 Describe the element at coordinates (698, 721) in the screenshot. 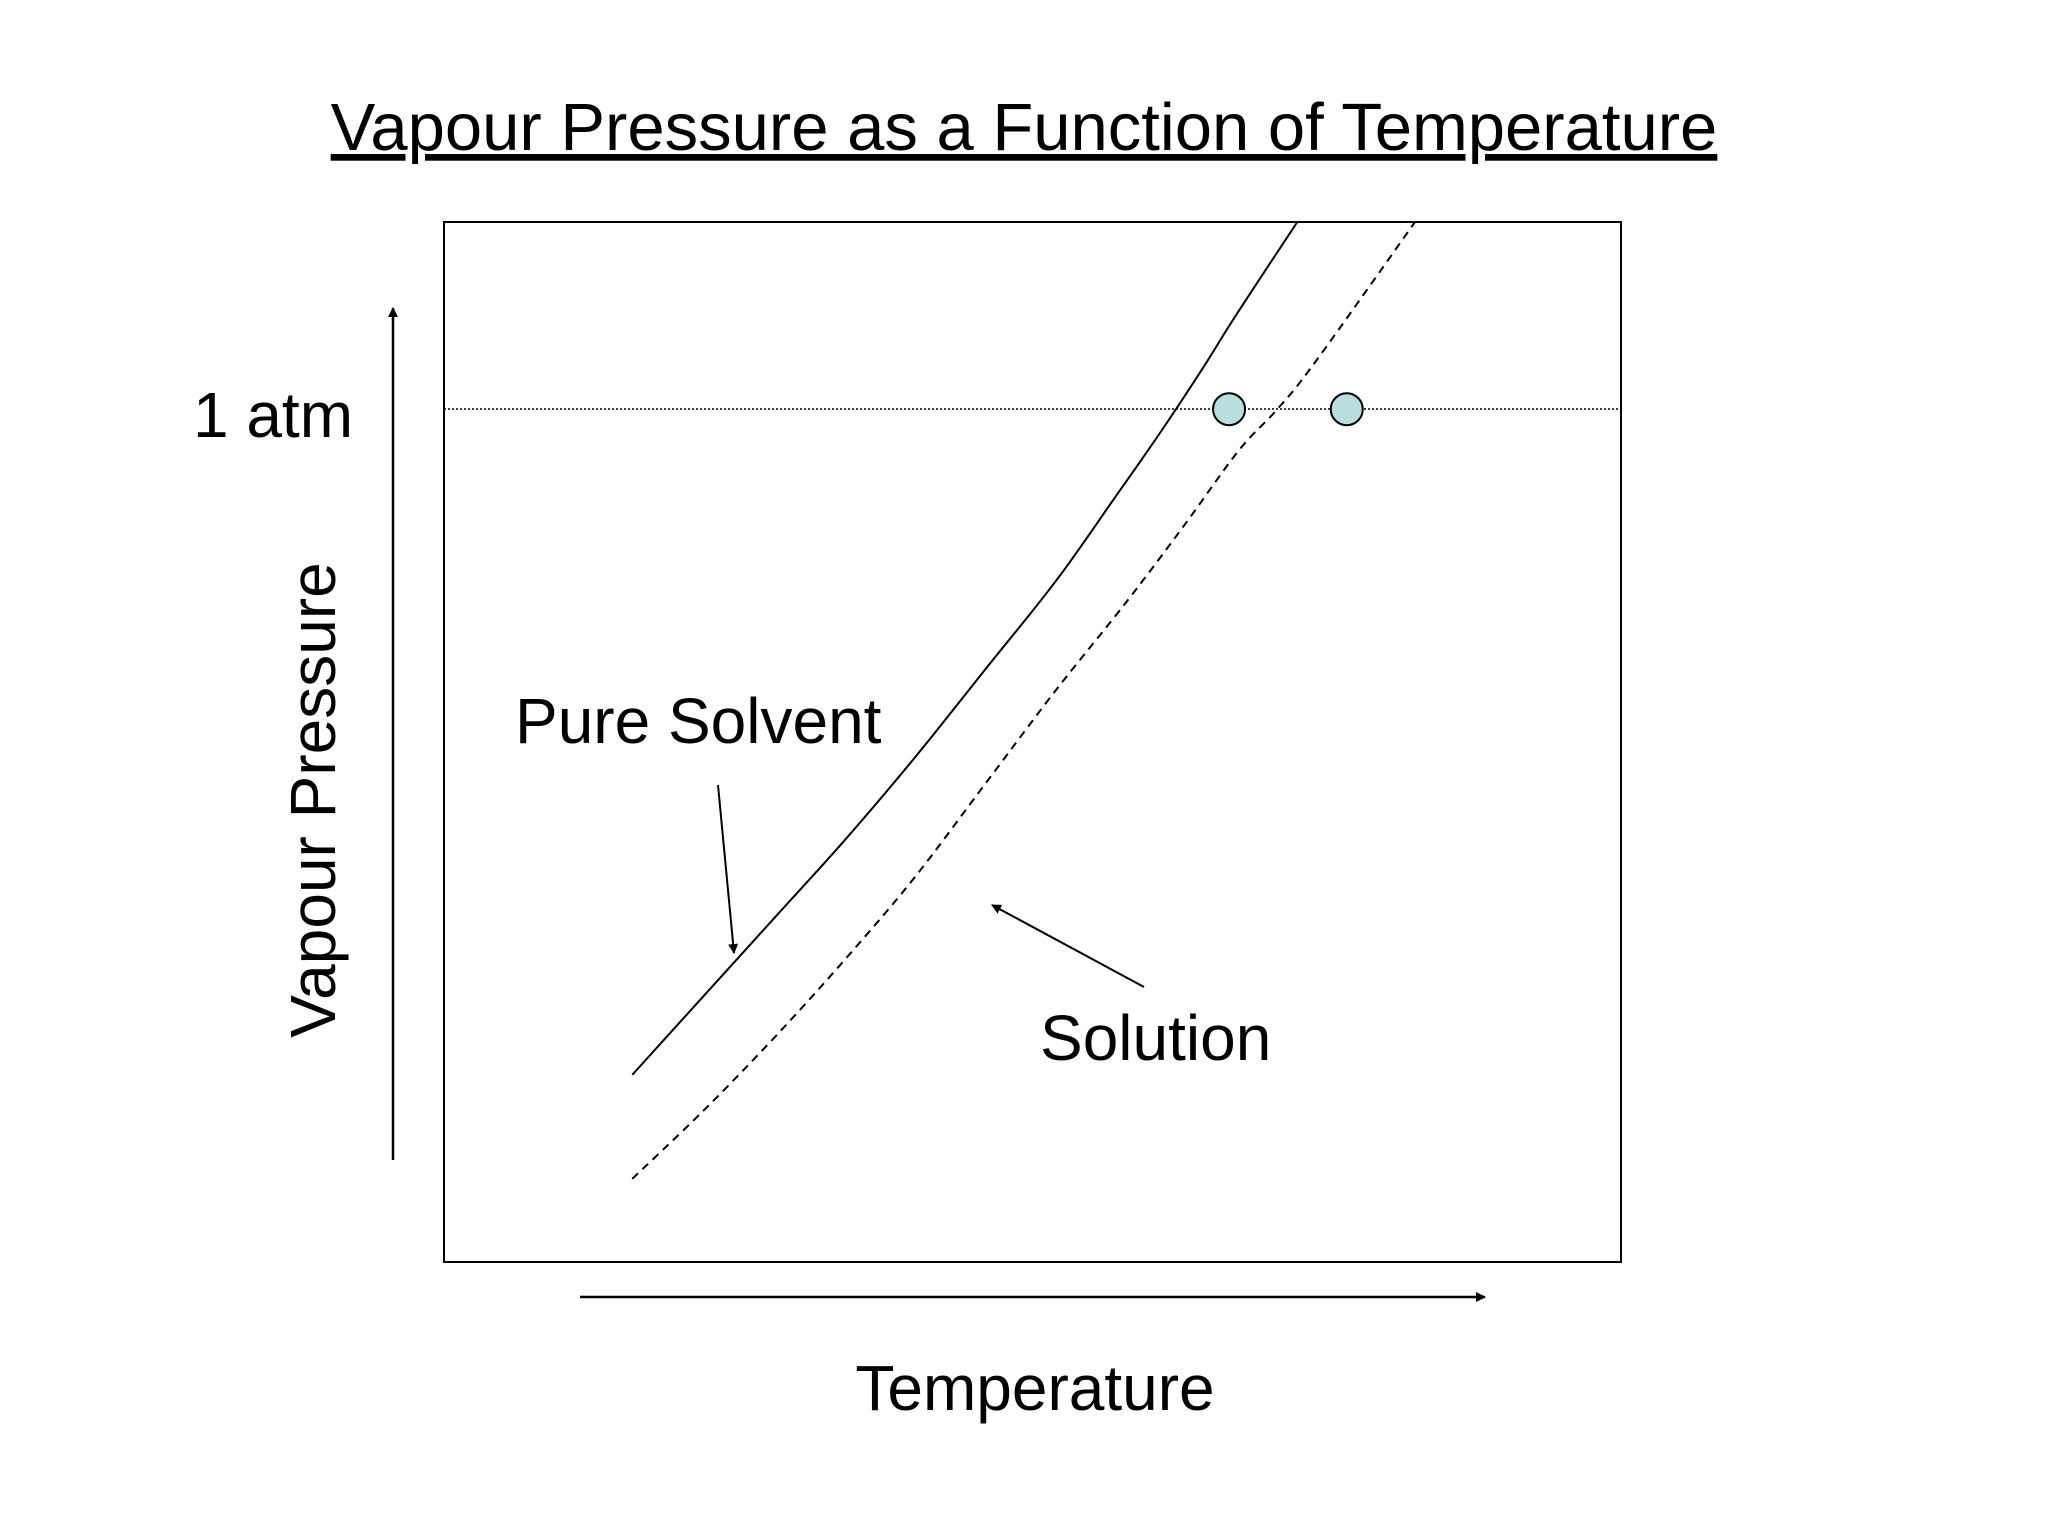

I see `annotation-pure-solvent: Pure Solvent` at that location.